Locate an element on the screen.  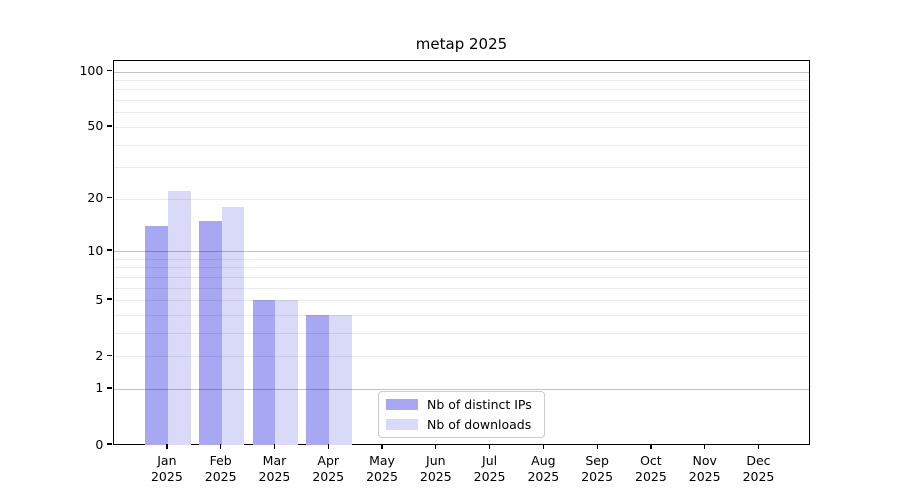
x-tick-sep is located at coordinates (597, 446).